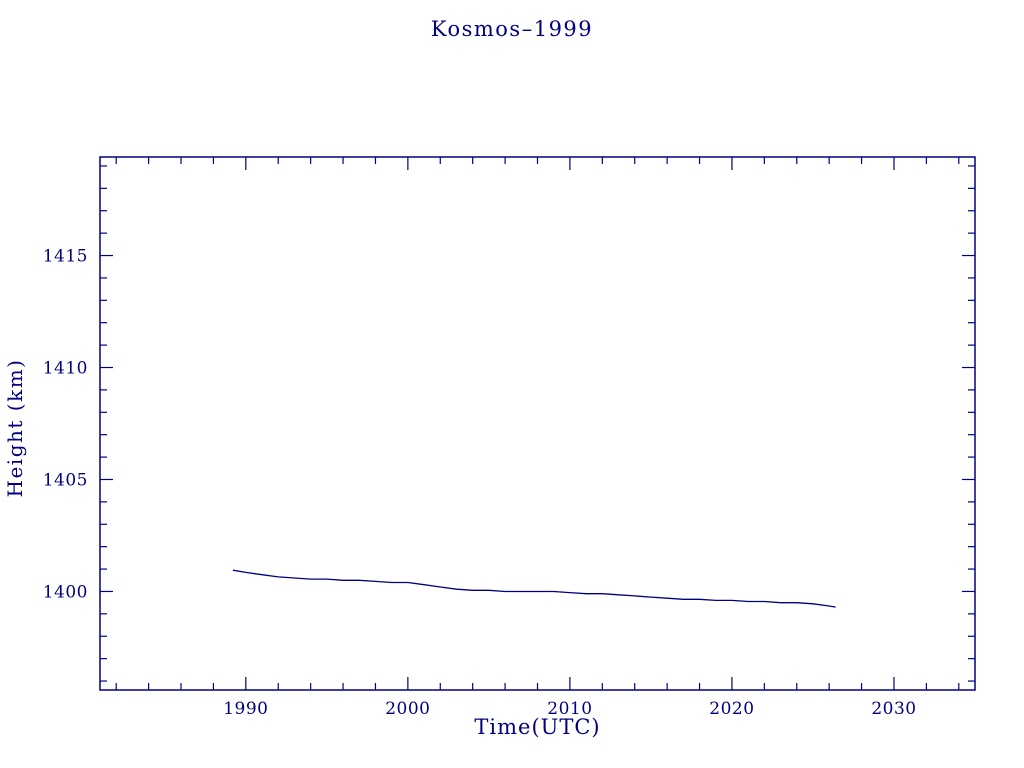  I want to click on y-tick-label: 1400, so click(65, 592).